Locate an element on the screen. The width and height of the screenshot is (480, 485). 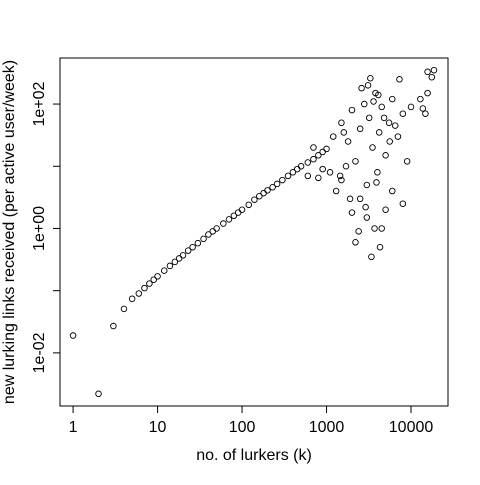
x-tick-label: 1 is located at coordinates (73, 427).